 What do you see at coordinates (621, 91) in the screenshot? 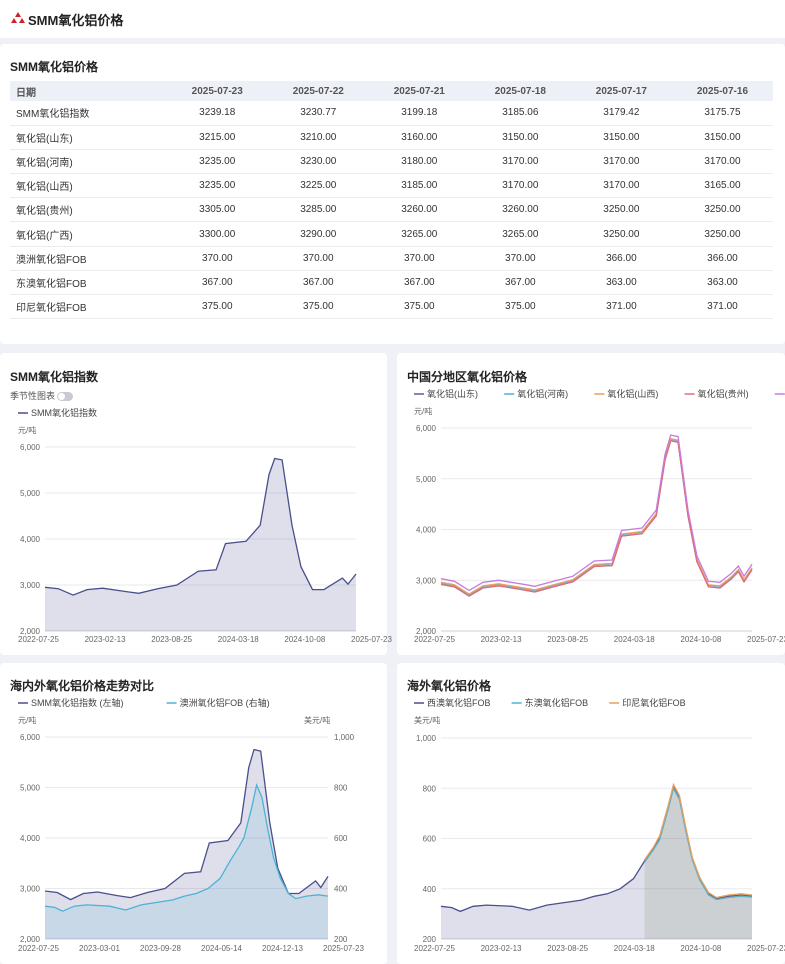
I see `column-header: 2025-07-17` at bounding box center [621, 91].